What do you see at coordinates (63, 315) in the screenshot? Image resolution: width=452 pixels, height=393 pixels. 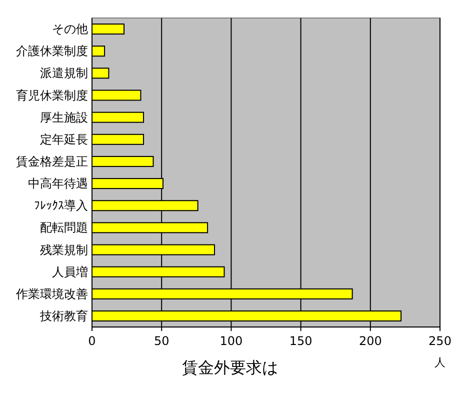 I see `y-tick-label: 技術教育` at bounding box center [63, 315].